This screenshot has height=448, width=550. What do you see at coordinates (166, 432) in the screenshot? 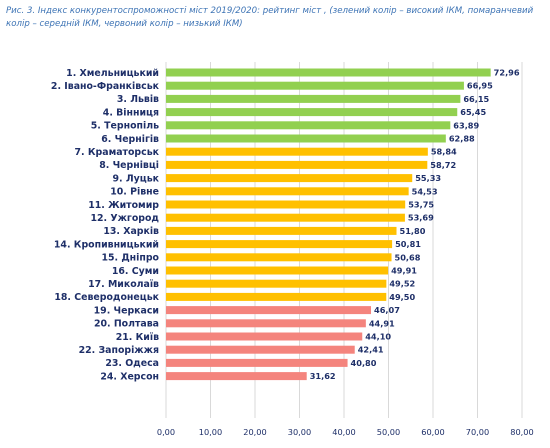
I see `x-tick-label: 0,00` at bounding box center [166, 432].